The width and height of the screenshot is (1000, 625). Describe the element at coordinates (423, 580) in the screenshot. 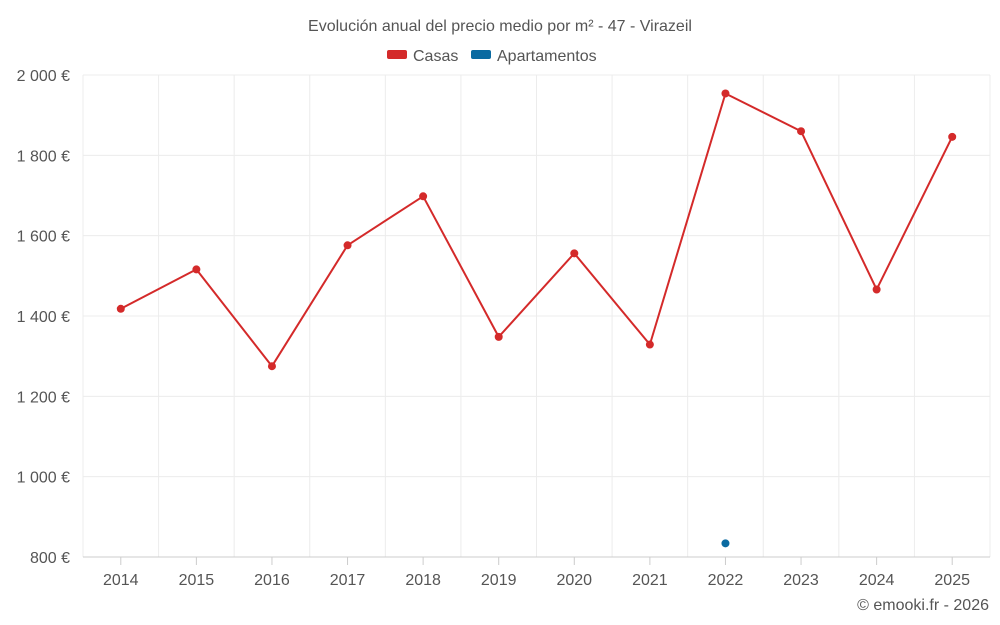

I see `x-tick-label: 2018` at that location.